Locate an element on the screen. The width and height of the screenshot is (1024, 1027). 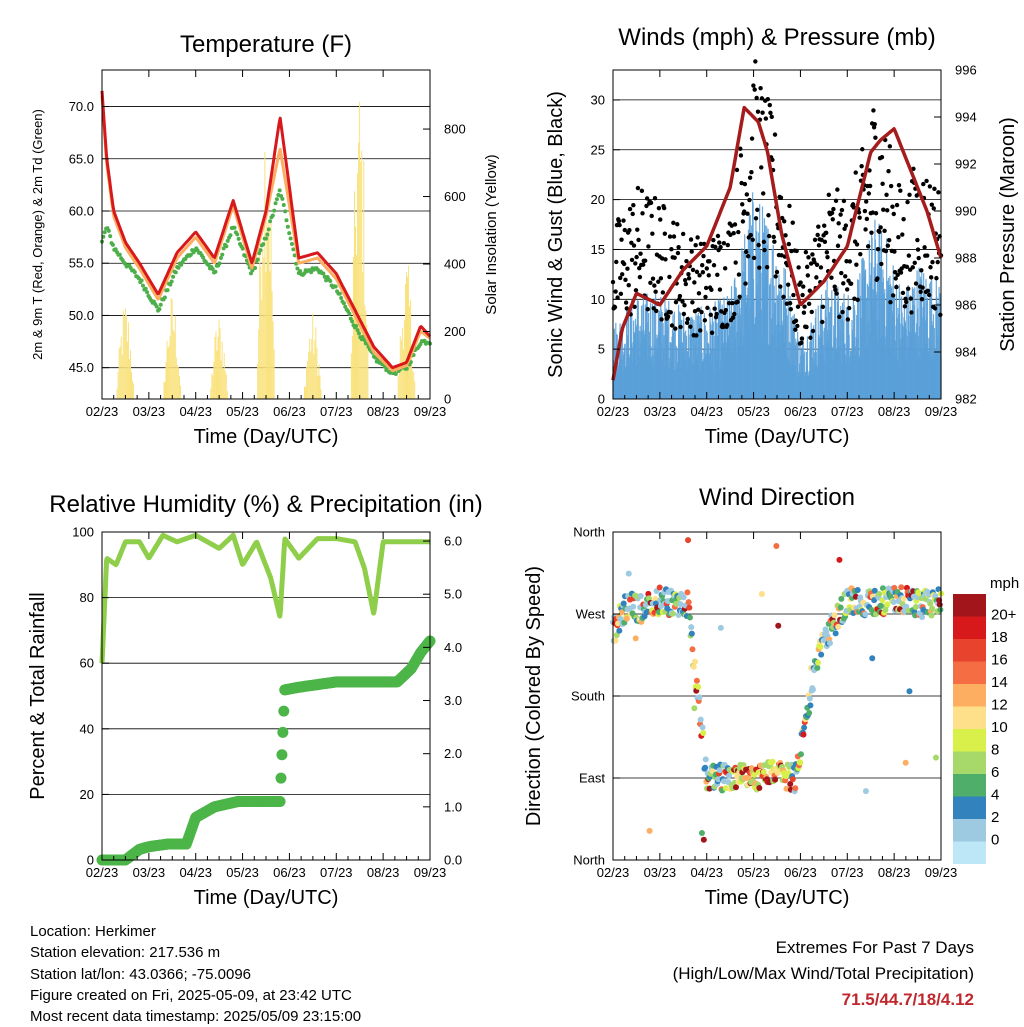
x-tick-label: 03/23 is located at coordinates (660, 411).